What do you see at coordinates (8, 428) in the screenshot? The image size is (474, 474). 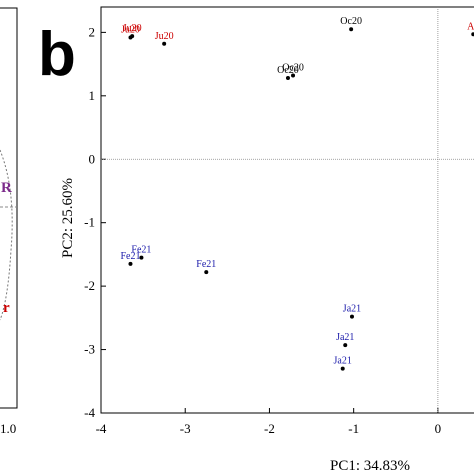 I see `left-panel-tick: 1.0` at bounding box center [8, 428].